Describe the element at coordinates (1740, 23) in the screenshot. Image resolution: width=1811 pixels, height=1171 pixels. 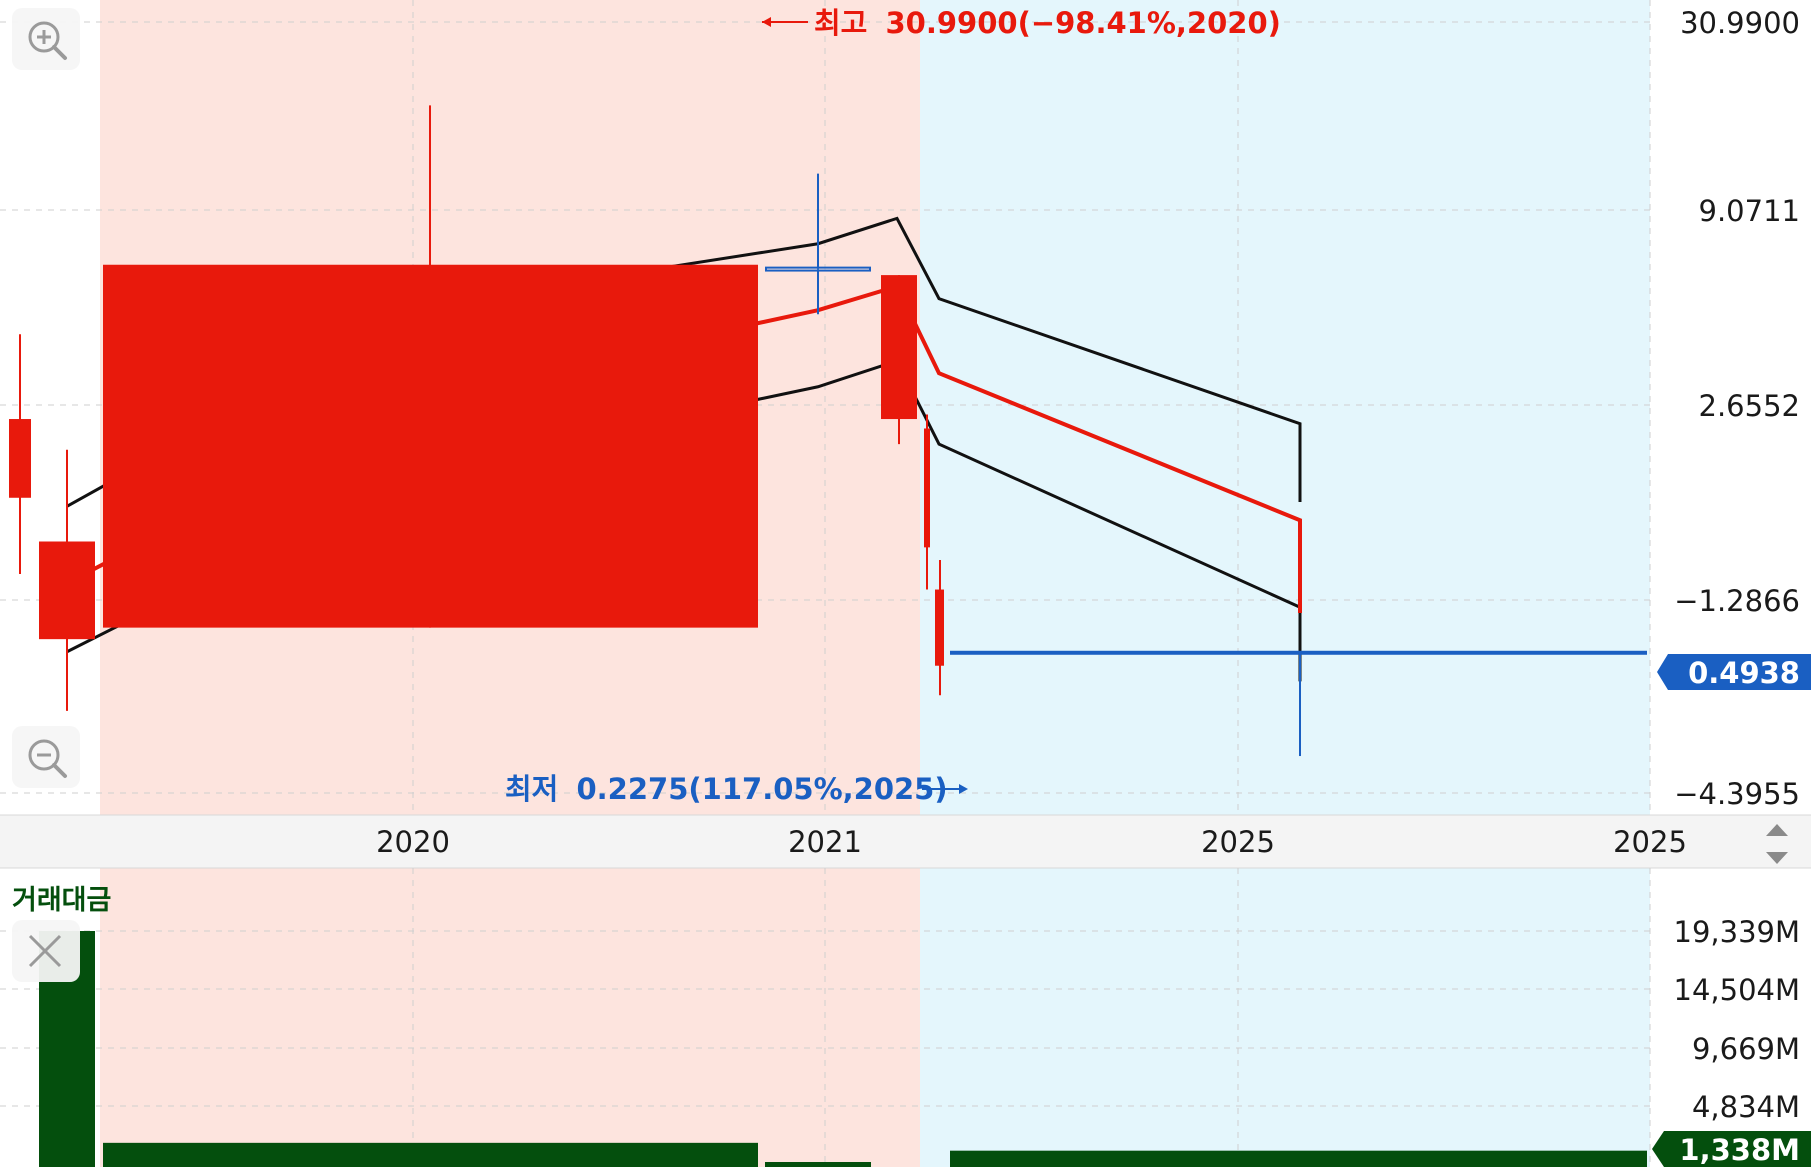
I see `price-tick-label: 30.9900` at that location.